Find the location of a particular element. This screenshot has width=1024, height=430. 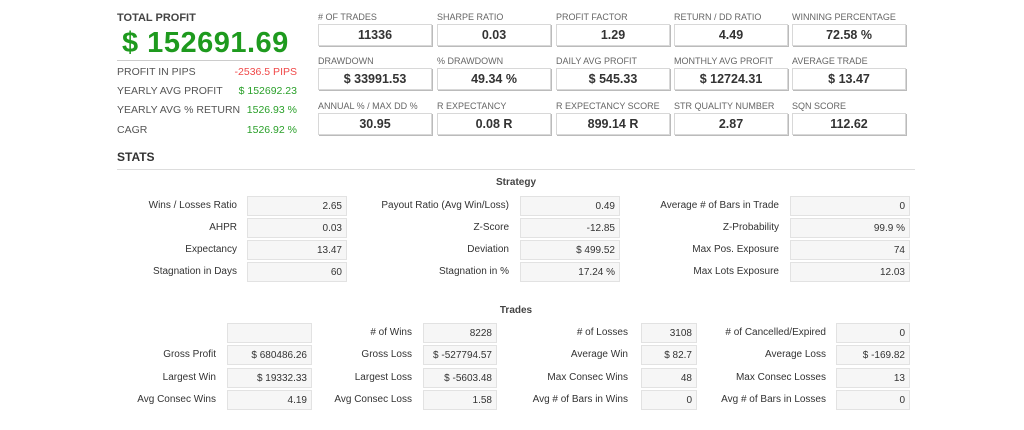

metric-label: AVERAGE TRADE is located at coordinates (830, 61).